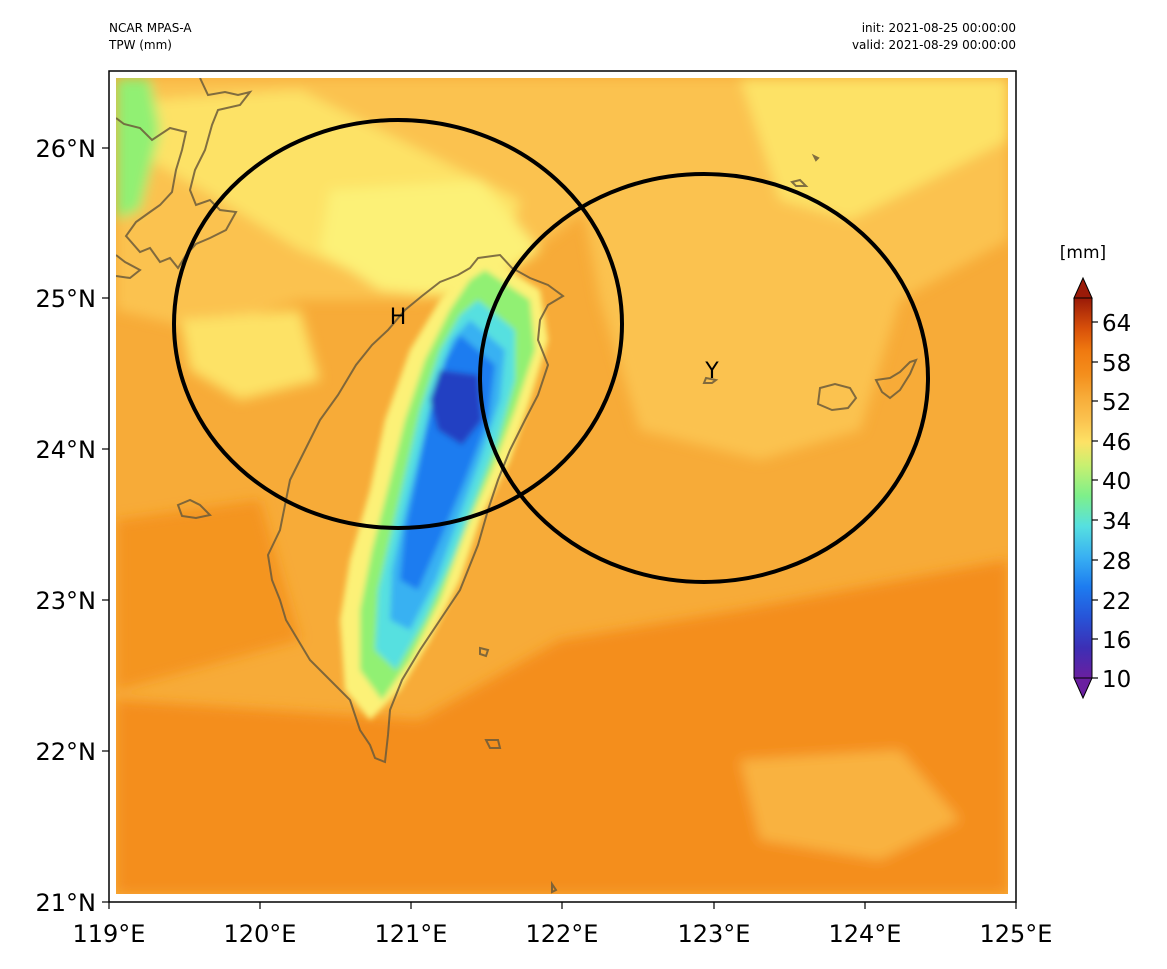 This screenshot has width=1167, height=969. What do you see at coordinates (865, 934) in the screenshot?
I see `x-tick-label: 124°E` at bounding box center [865, 934].